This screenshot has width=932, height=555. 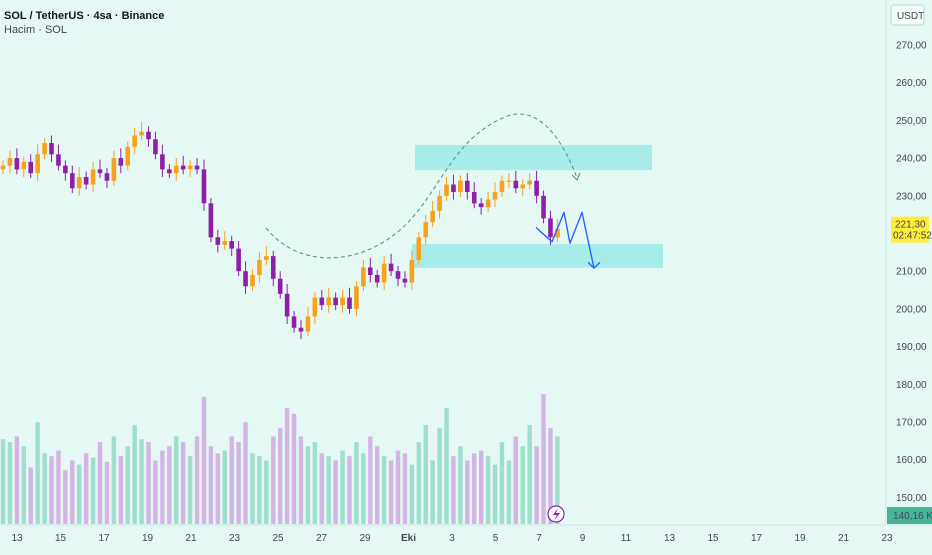 I want to click on resistance-zone, so click(x=533, y=157).